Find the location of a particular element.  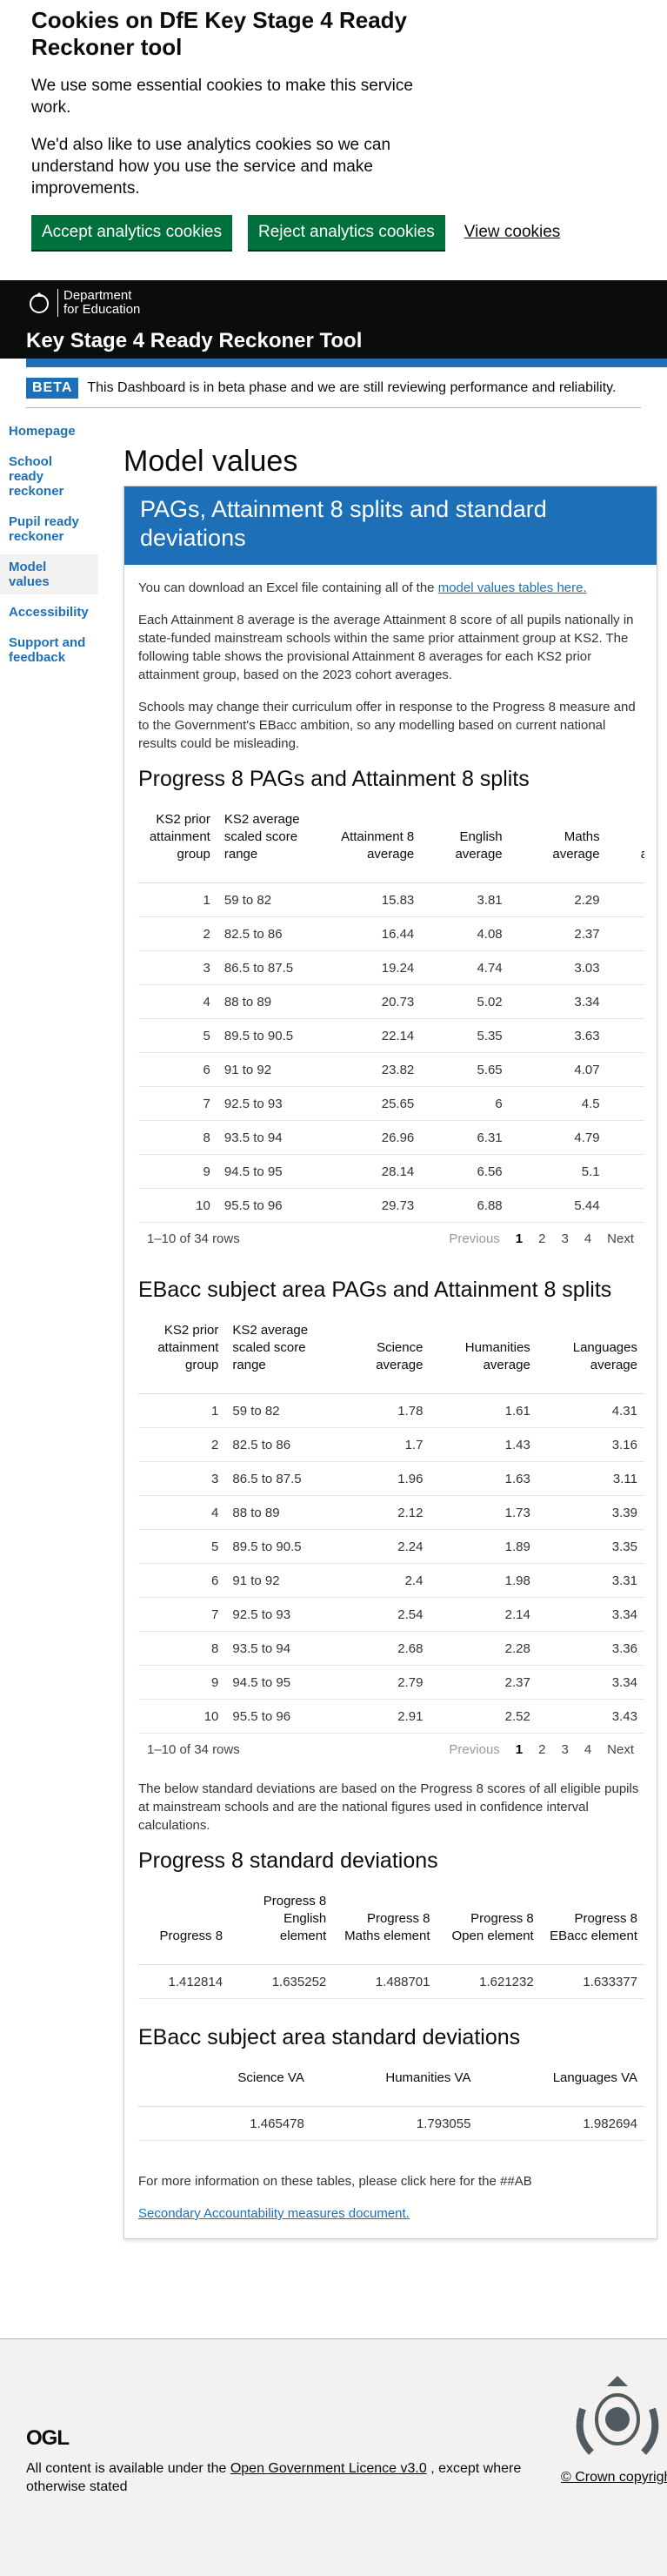

table-cell: 86.5 to 87.5 is located at coordinates (280, 1478).